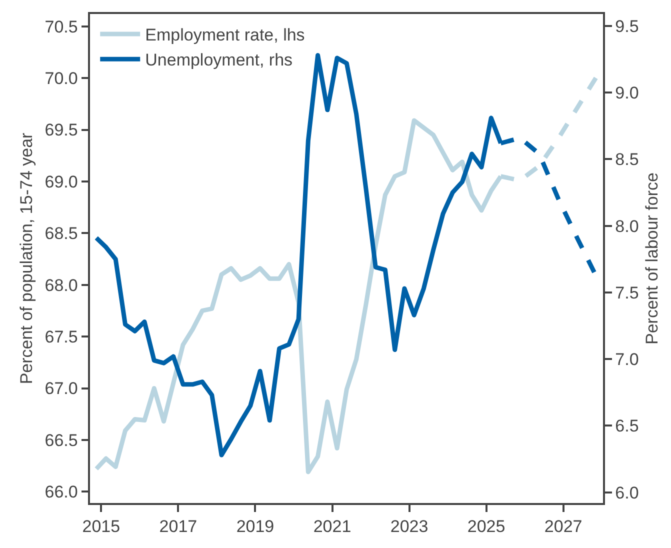 The height and width of the screenshot is (548, 671). I want to click on y-axis-title: Percent of population, 15-74 year, so click(26, 258).